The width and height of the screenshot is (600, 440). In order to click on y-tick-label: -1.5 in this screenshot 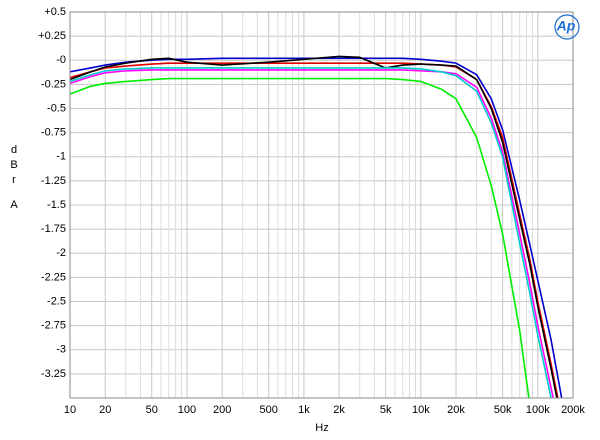, I will do `click(56, 205)`.